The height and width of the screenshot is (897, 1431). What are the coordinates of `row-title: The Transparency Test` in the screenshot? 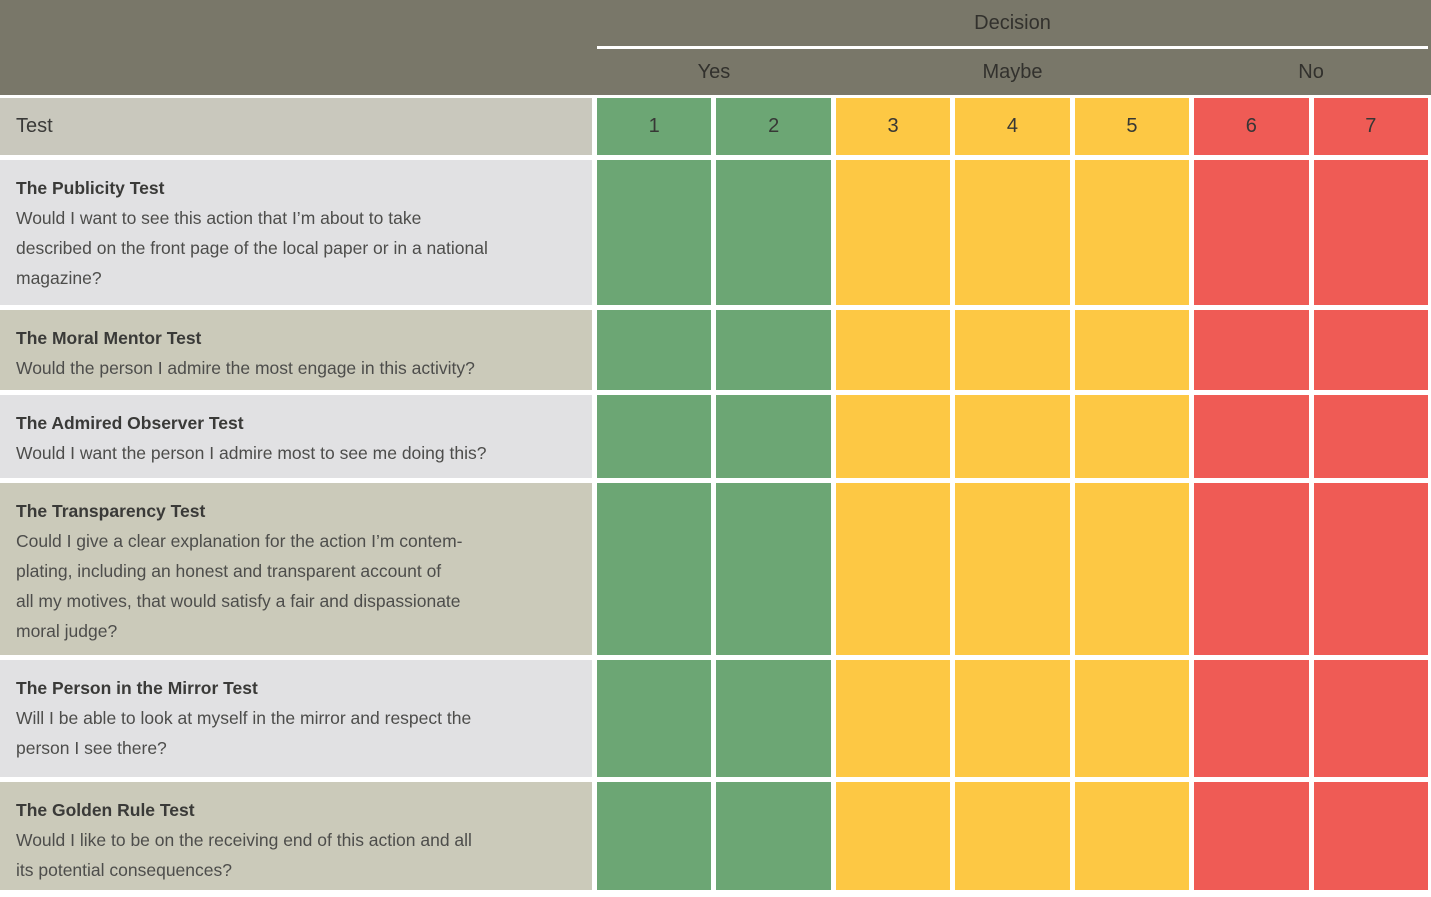 It's located at (111, 511).